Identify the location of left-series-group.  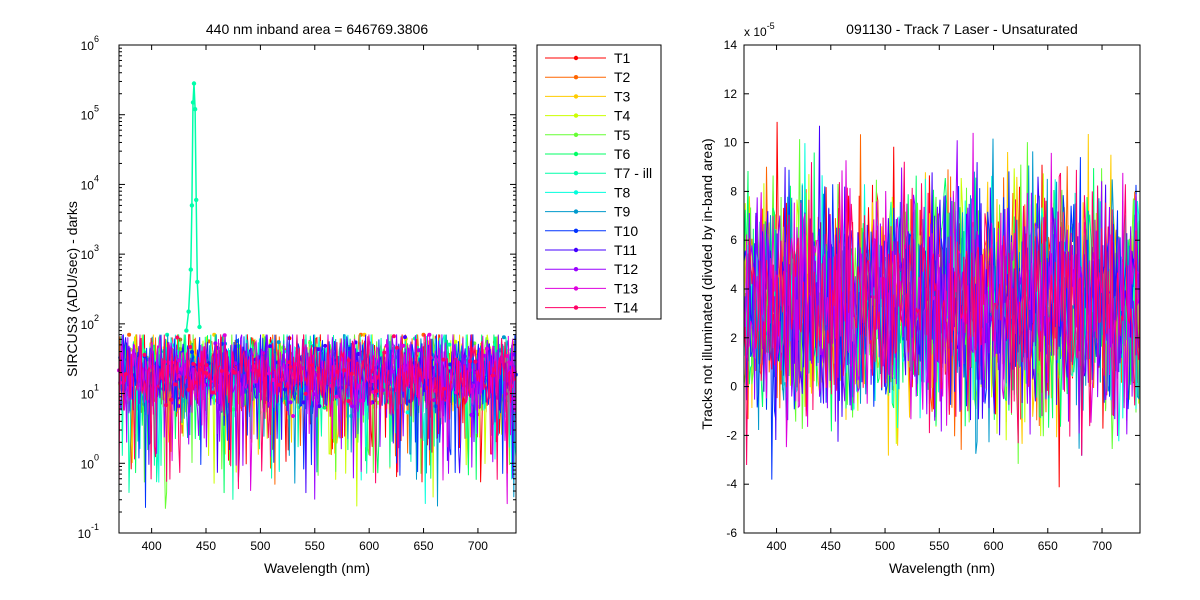
(317, 420).